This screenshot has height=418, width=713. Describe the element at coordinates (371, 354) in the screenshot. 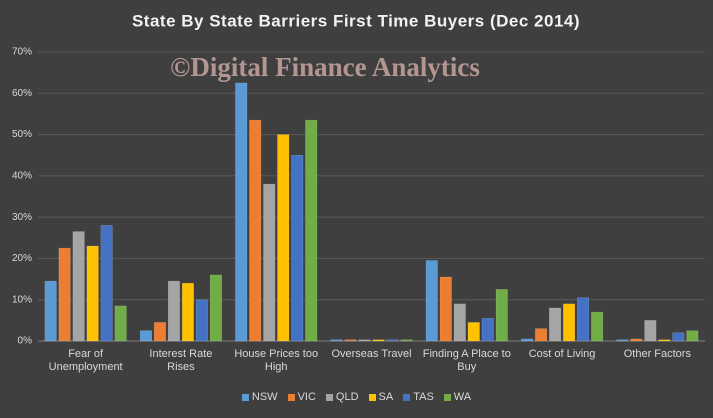

I see `x-tick-label: Overseas Travel` at that location.